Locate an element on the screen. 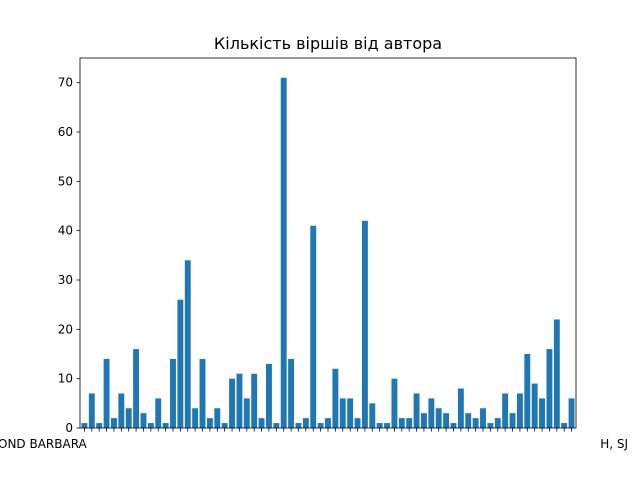 This screenshot has width=640, height=480. y-tick-label: 50 is located at coordinates (65, 181).